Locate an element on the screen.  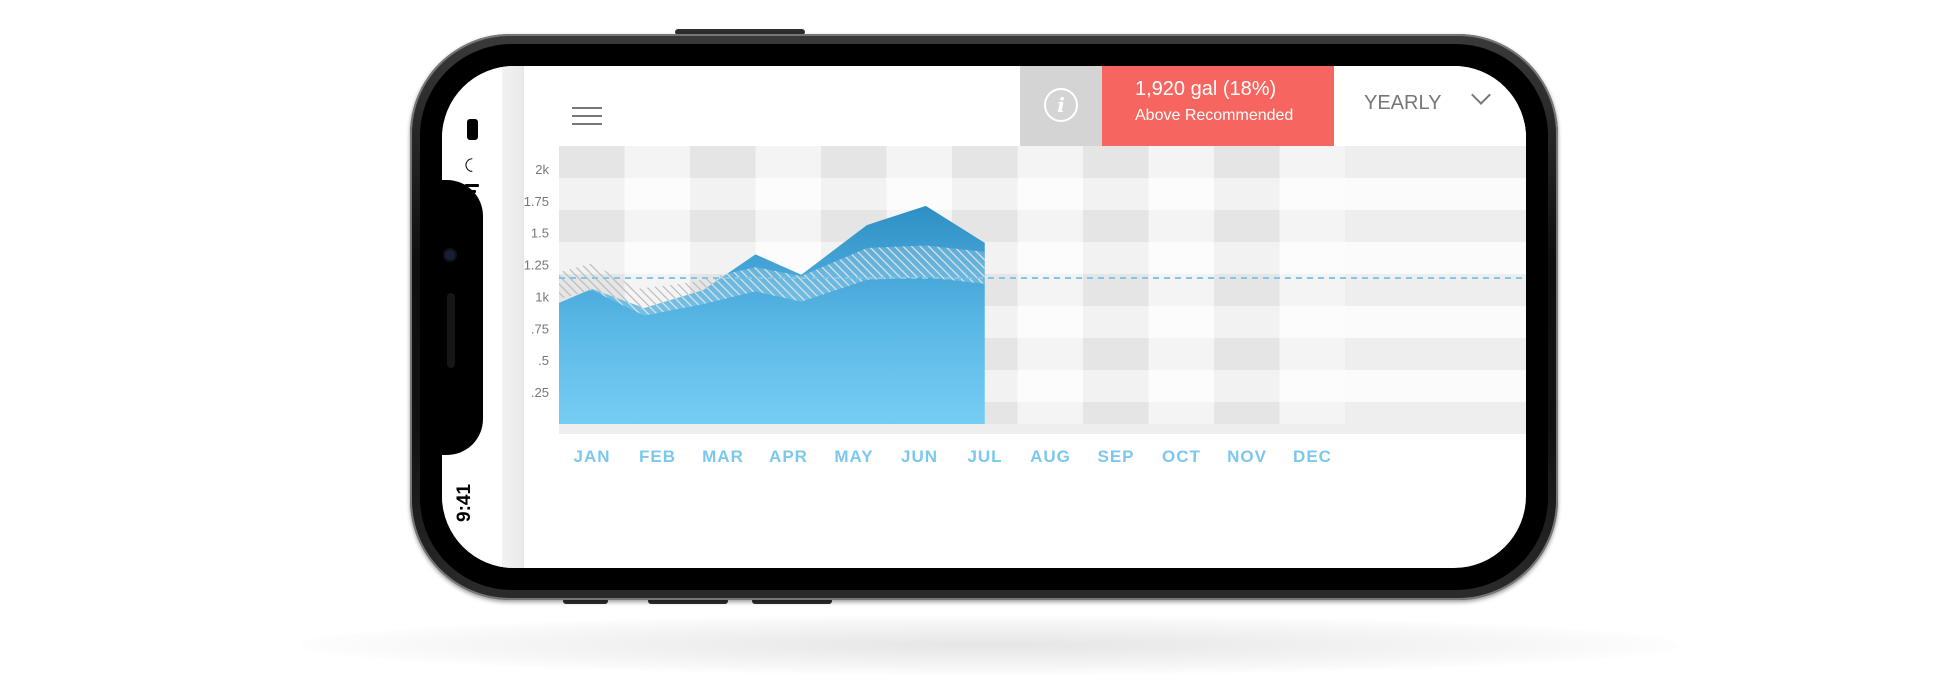
alert-amount: 1,920 gal (18%) is located at coordinates (1206, 89).